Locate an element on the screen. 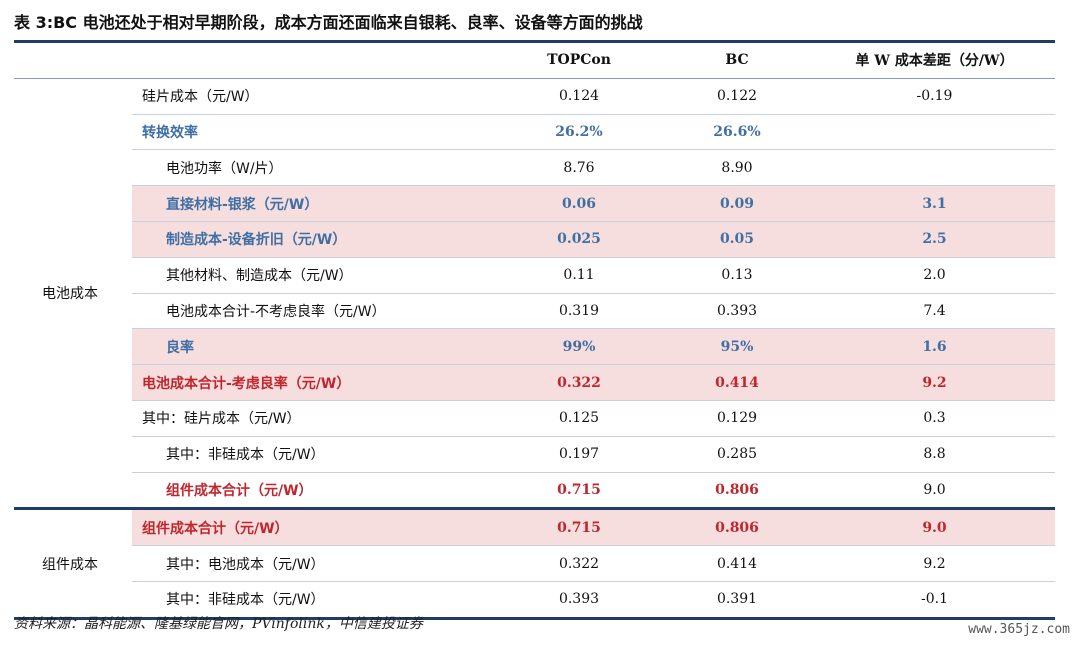 The image size is (1080, 645). gap-value: -0.19 is located at coordinates (934, 96).